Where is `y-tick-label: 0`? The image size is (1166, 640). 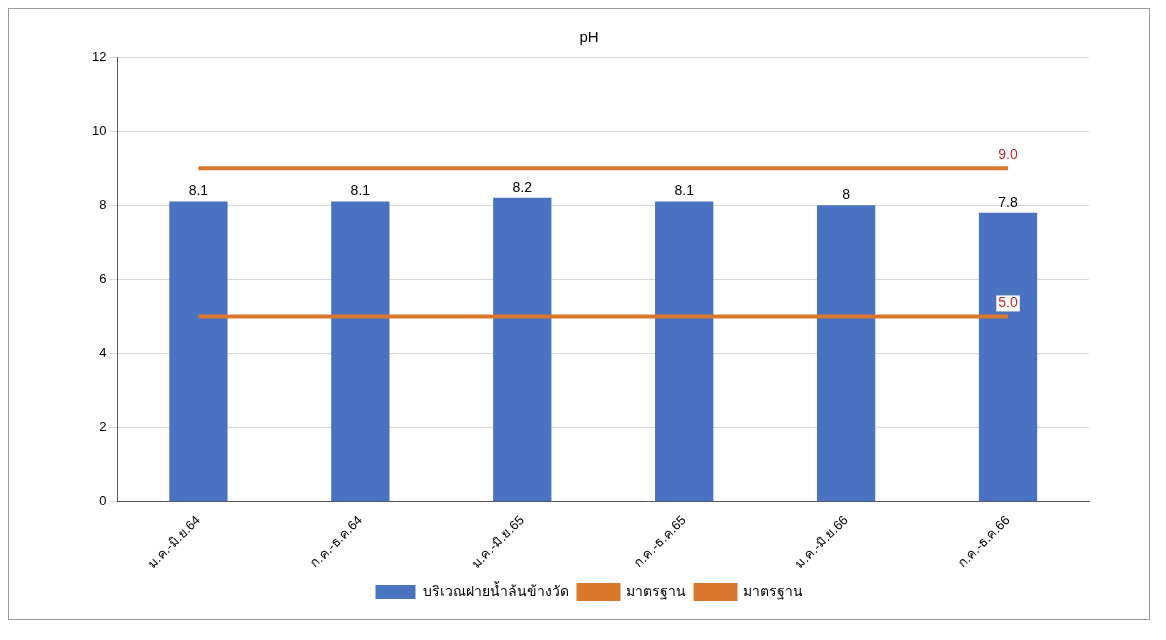
y-tick-label: 0 is located at coordinates (103, 501).